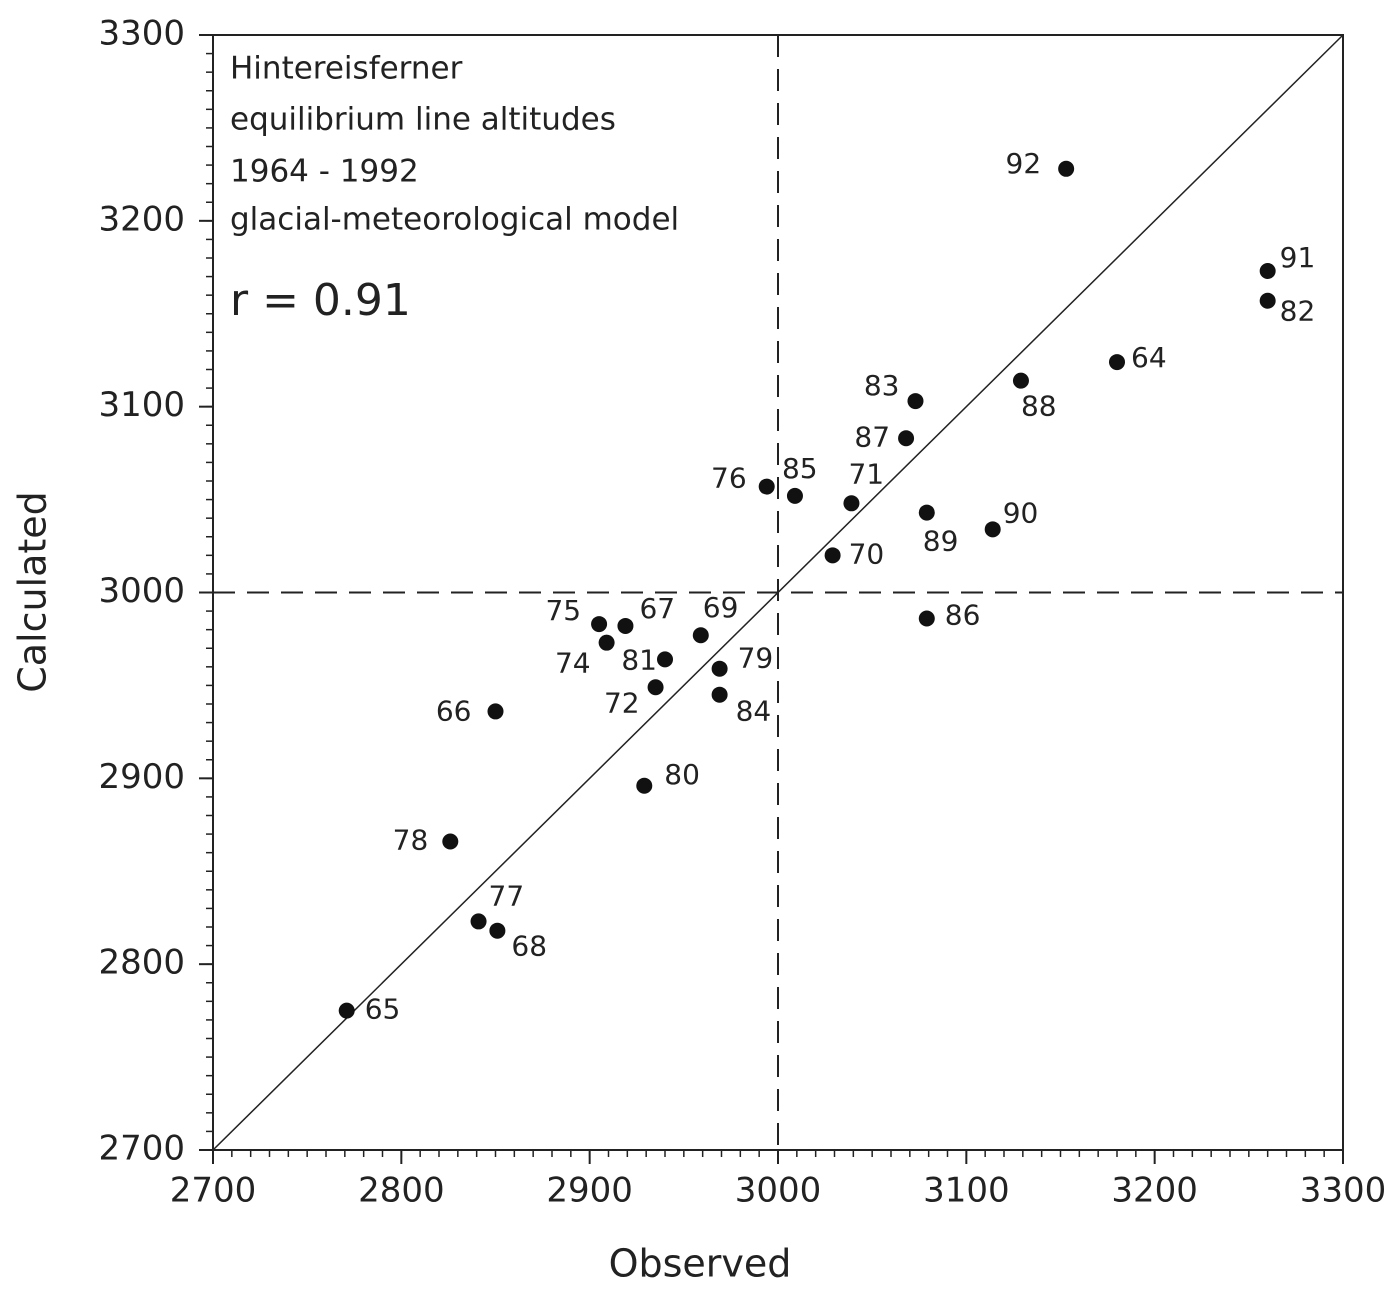 The height and width of the screenshot is (1296, 1400). I want to click on y-tick-label: 3300, so click(141, 34).